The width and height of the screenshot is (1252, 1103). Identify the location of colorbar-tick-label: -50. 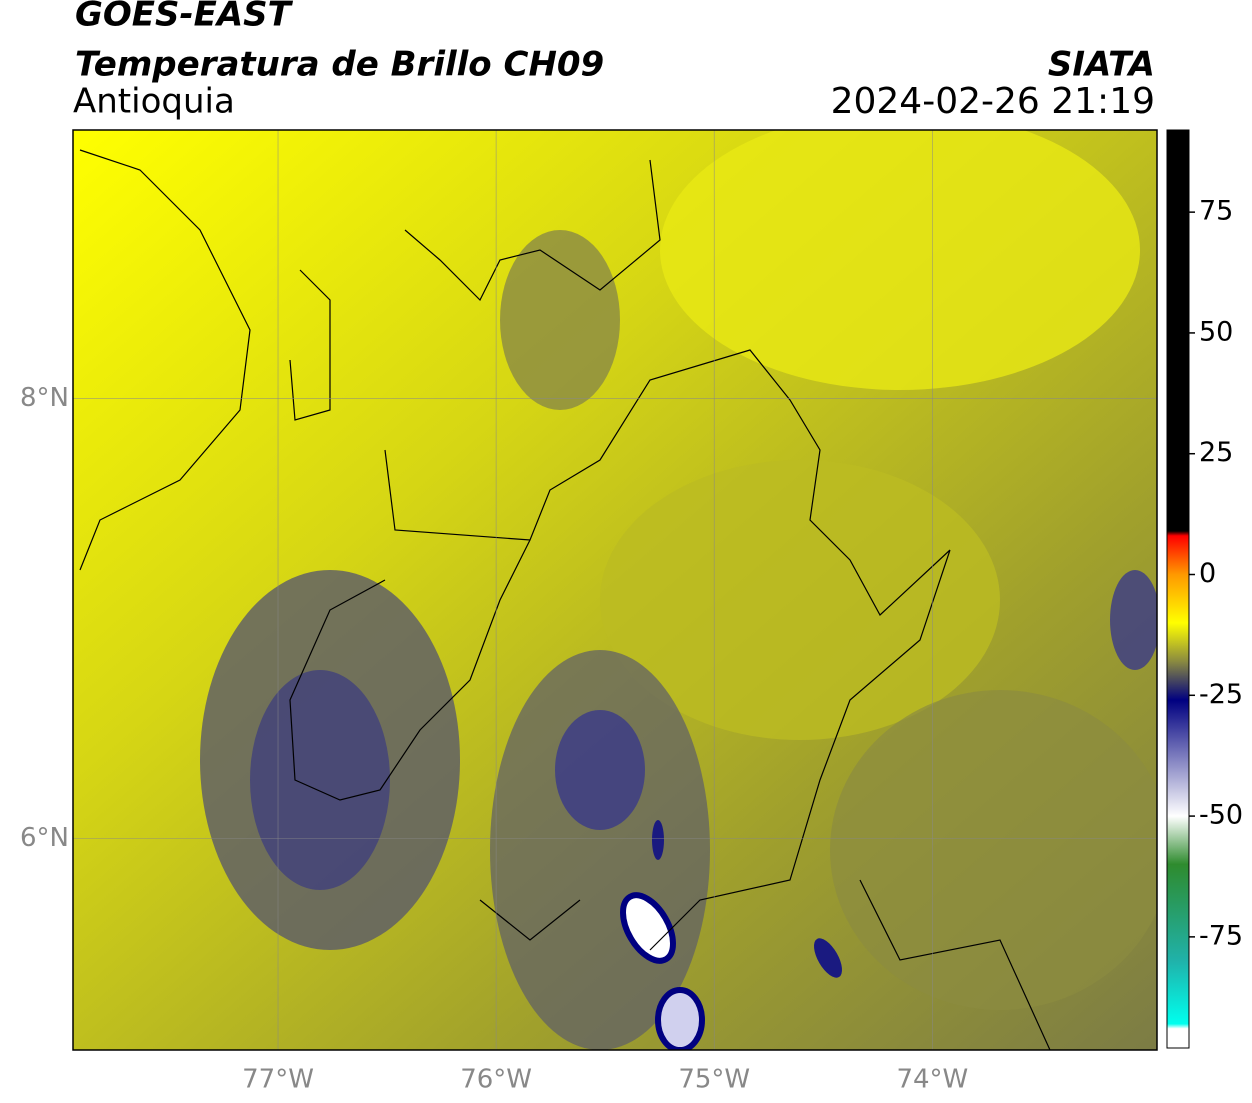
(1221, 815).